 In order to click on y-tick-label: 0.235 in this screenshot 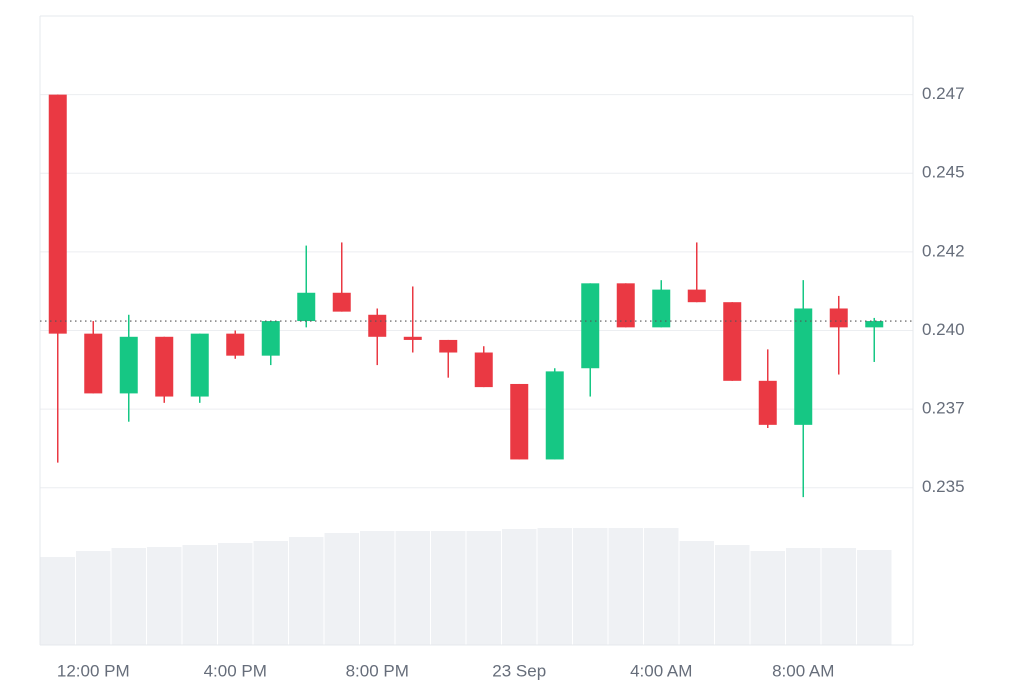, I will do `click(943, 486)`.